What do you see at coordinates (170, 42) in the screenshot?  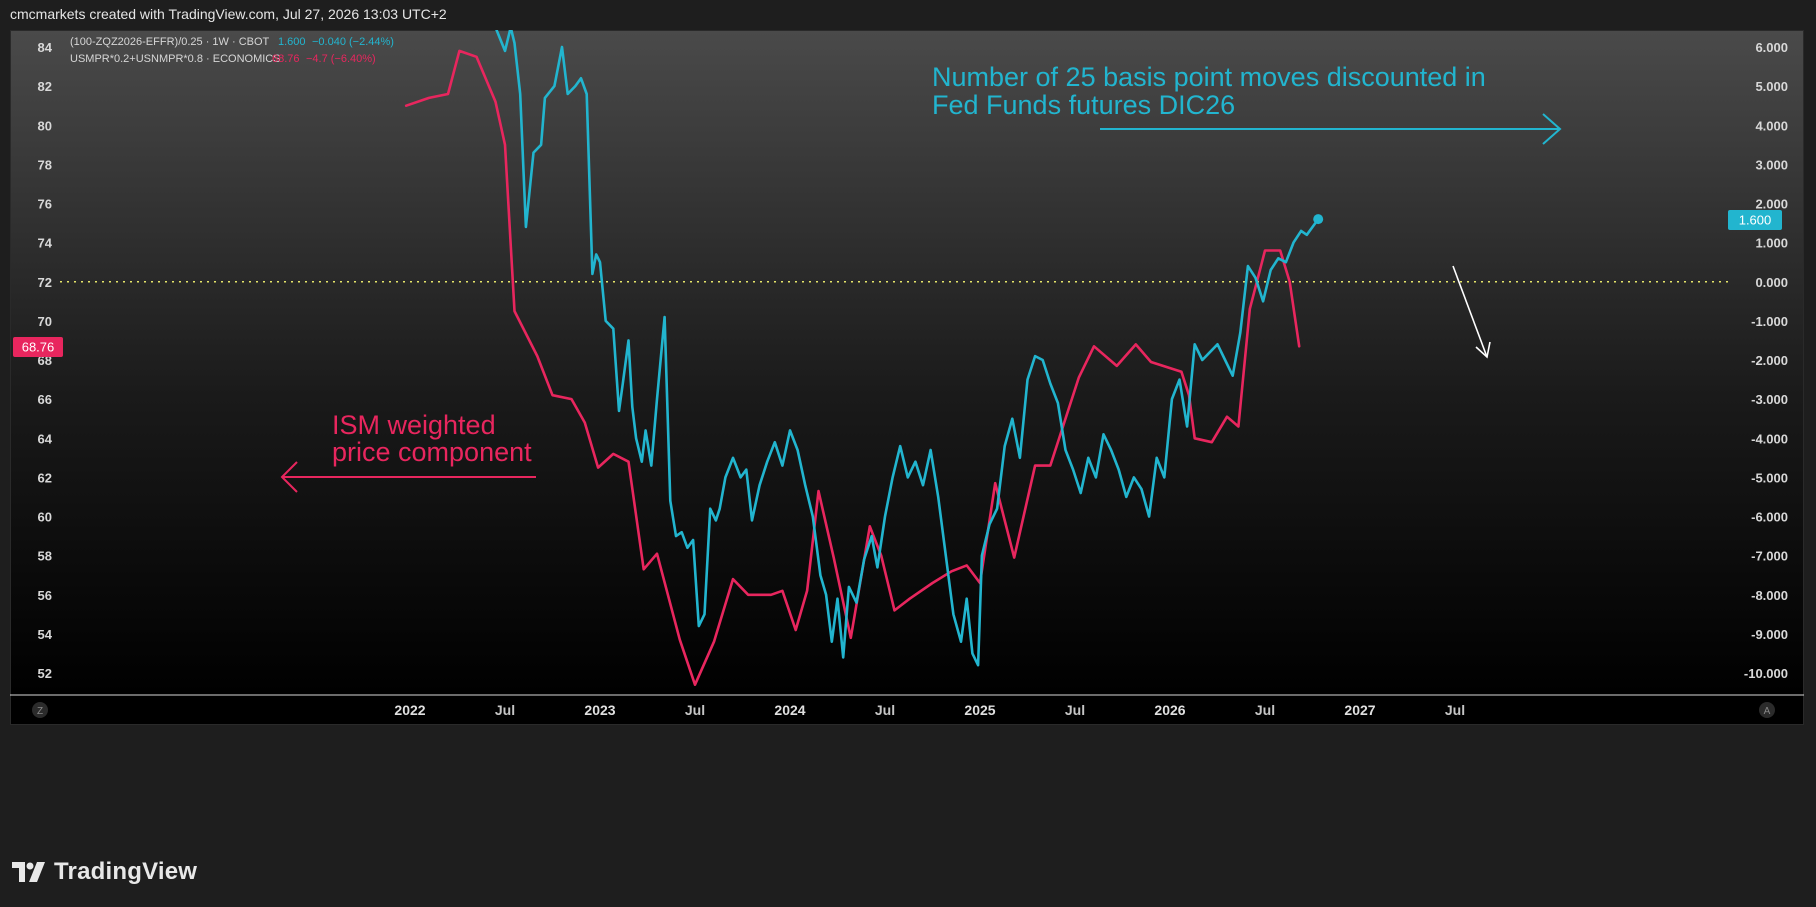 I see `legend-fed-label: (100-ZQZ2026-EFFR)/0.25 · 1W · CBOT` at bounding box center [170, 42].